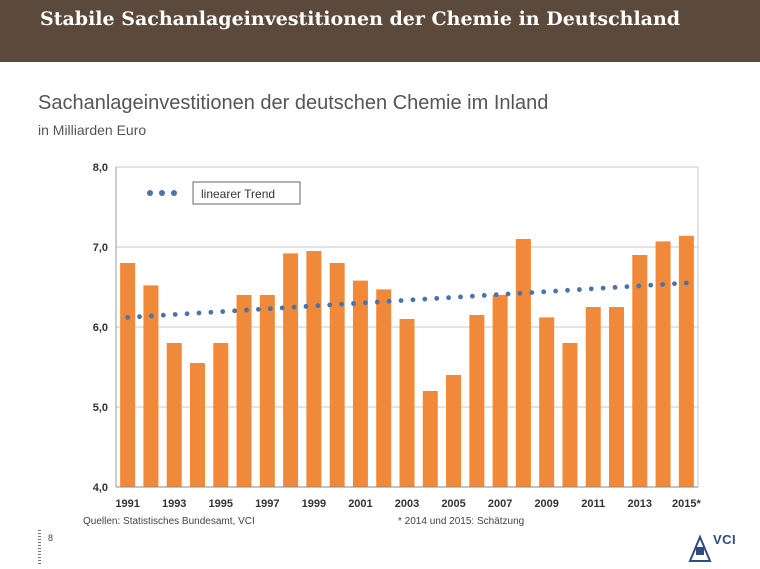 The image size is (760, 569). I want to click on page-number: 8, so click(51, 538).